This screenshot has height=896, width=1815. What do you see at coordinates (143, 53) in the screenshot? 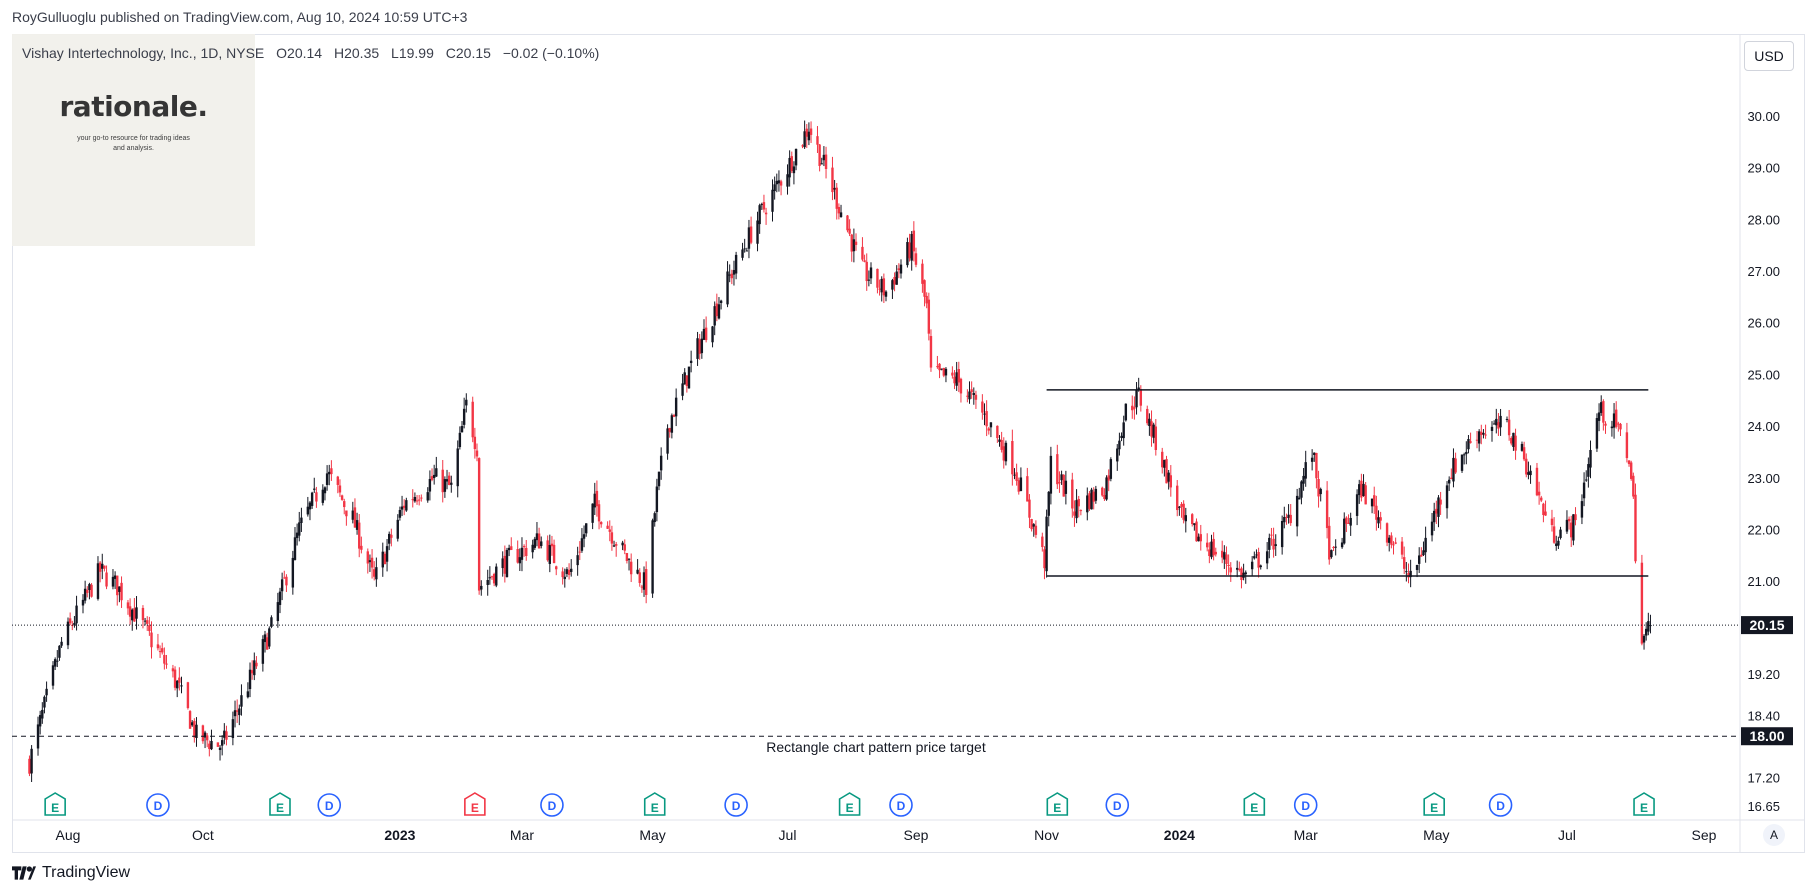
I see `symbol-name: Vishay Intertechnology, Inc., 1D, NYSE` at bounding box center [143, 53].